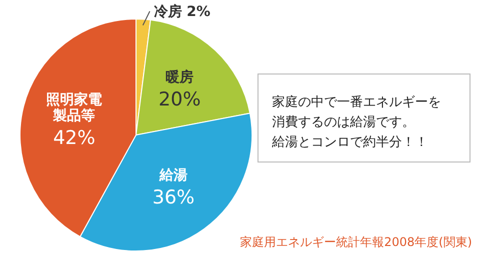  Describe the element at coordinates (180, 77) in the screenshot. I see `slice-label: 暖房` at that location.